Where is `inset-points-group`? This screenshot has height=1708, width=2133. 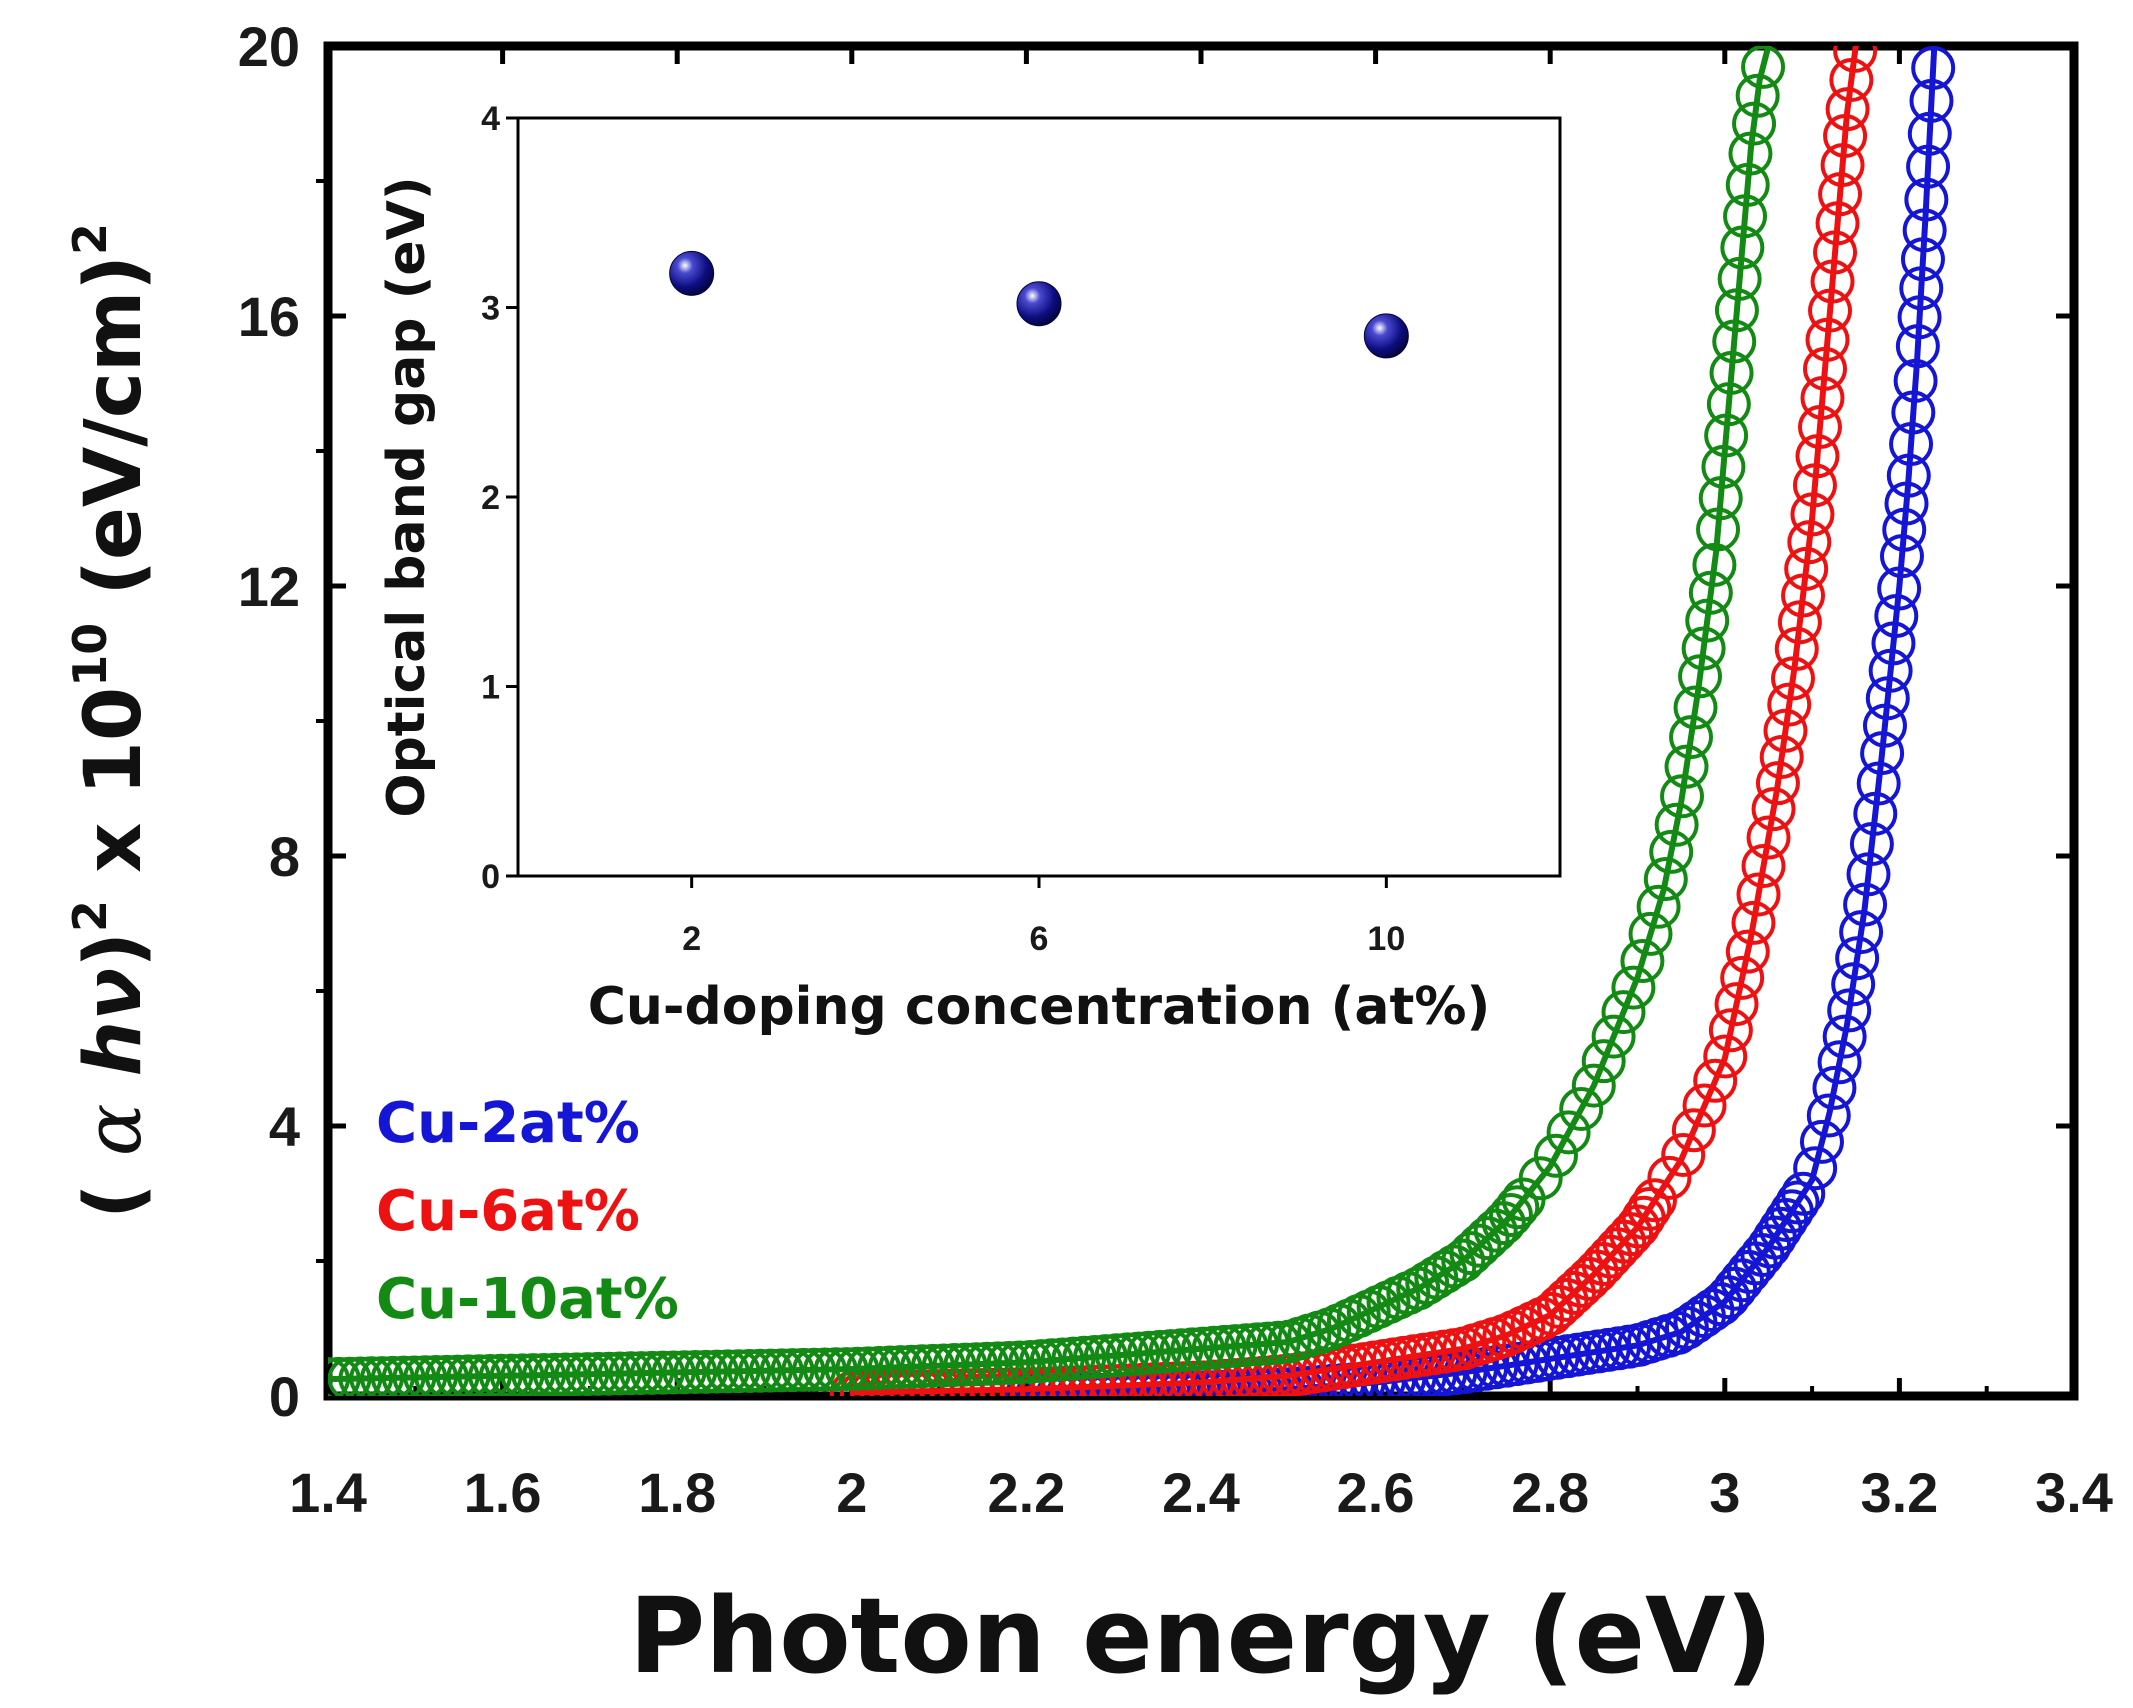
inset-points-group is located at coordinates (1039, 304).